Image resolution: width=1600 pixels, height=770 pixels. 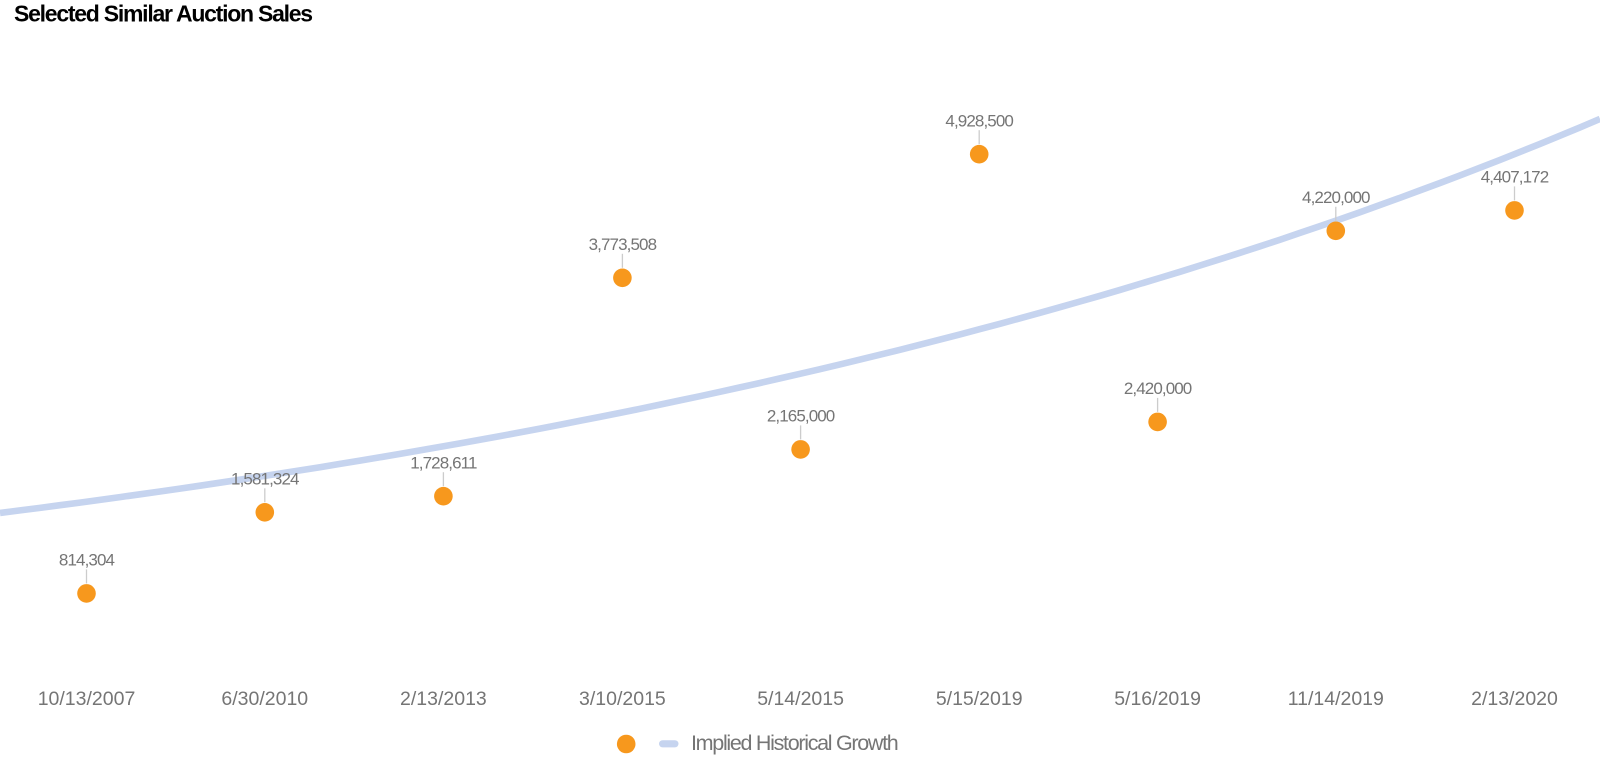 What do you see at coordinates (794, 743) in the screenshot?
I see `svg-text: Implied Historical Growth` at bounding box center [794, 743].